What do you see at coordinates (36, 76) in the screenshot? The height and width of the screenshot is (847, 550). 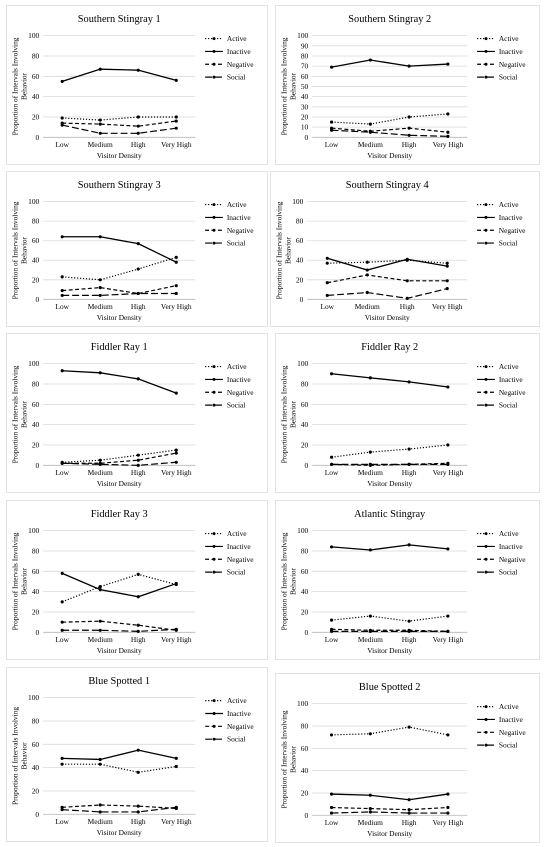 I see `y-tick-label: 60` at bounding box center [36, 76].